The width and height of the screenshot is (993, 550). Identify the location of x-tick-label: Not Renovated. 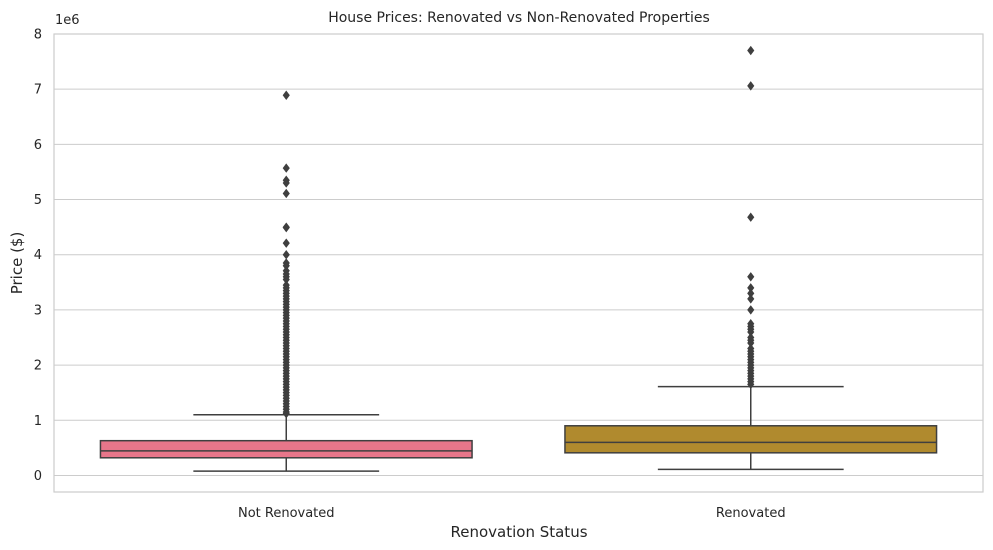
(286, 513).